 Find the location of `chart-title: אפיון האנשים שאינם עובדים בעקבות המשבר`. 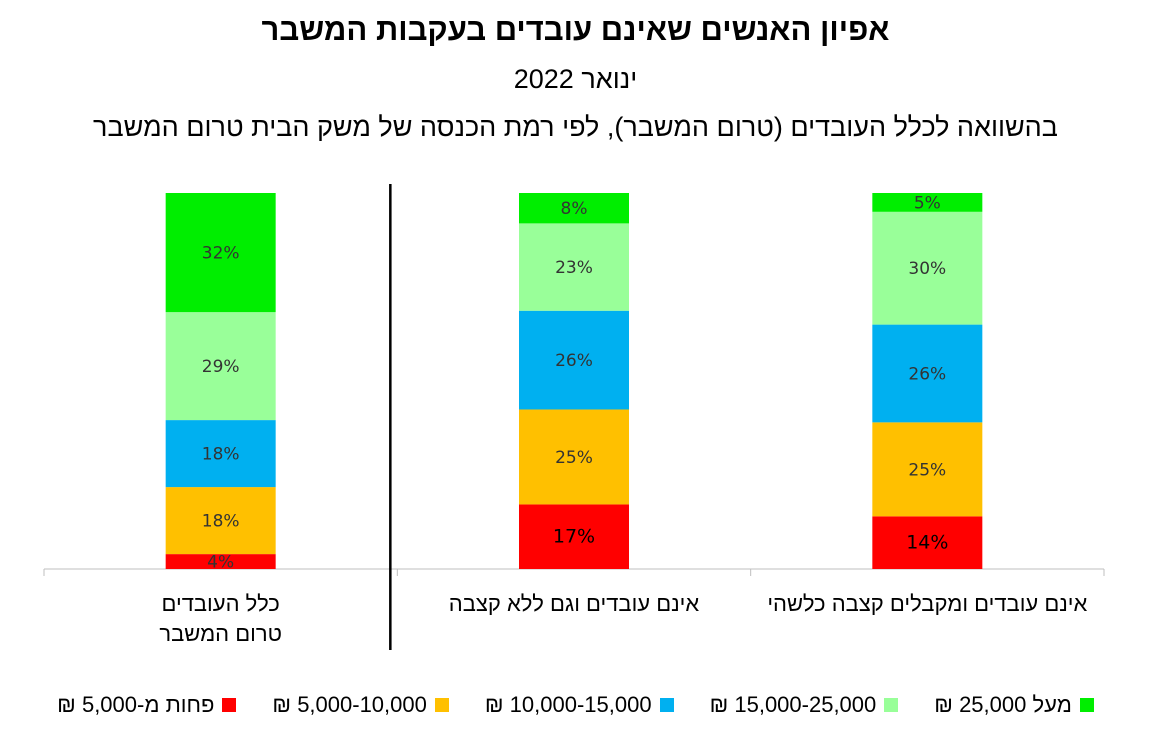

chart-title: אפיון האנשים שאינם עובדים בעקבות המשבר is located at coordinates (575, 29).